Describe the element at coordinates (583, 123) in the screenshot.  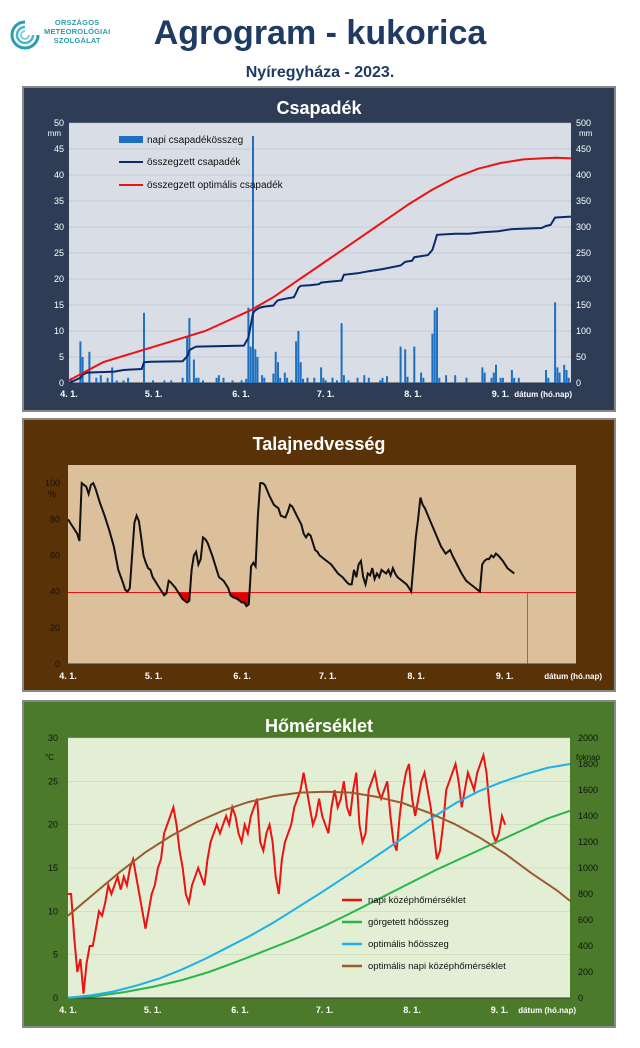
I see `y-right-tick-label: 500` at that location.